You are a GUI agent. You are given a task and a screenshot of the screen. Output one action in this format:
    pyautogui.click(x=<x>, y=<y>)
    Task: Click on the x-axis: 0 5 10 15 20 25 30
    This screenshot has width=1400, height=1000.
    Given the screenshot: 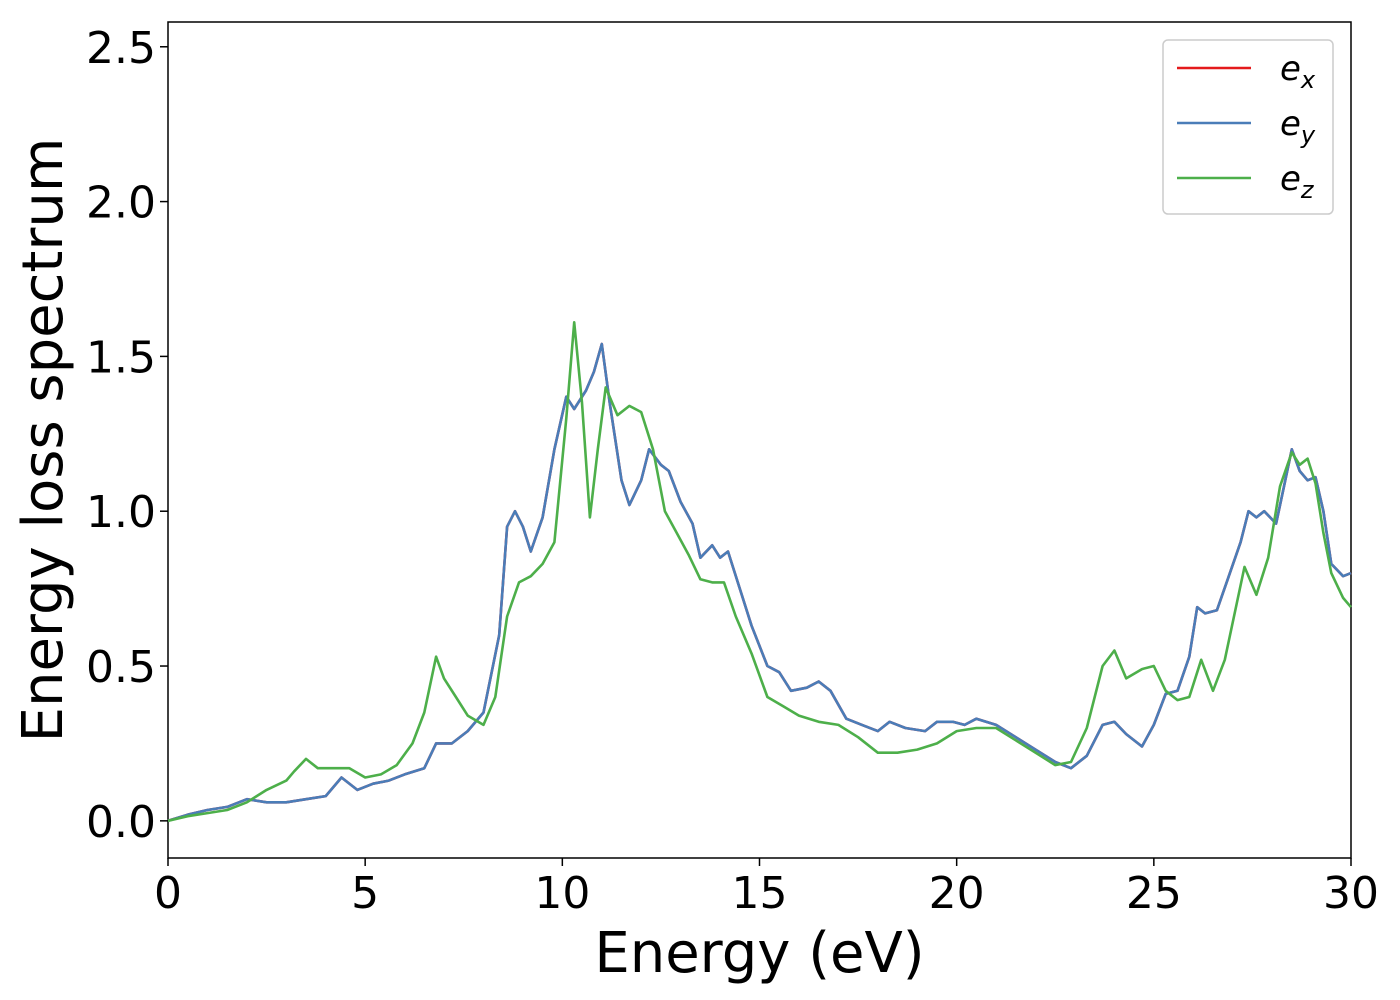 What is the action you would take?
    pyautogui.click(x=766, y=888)
    